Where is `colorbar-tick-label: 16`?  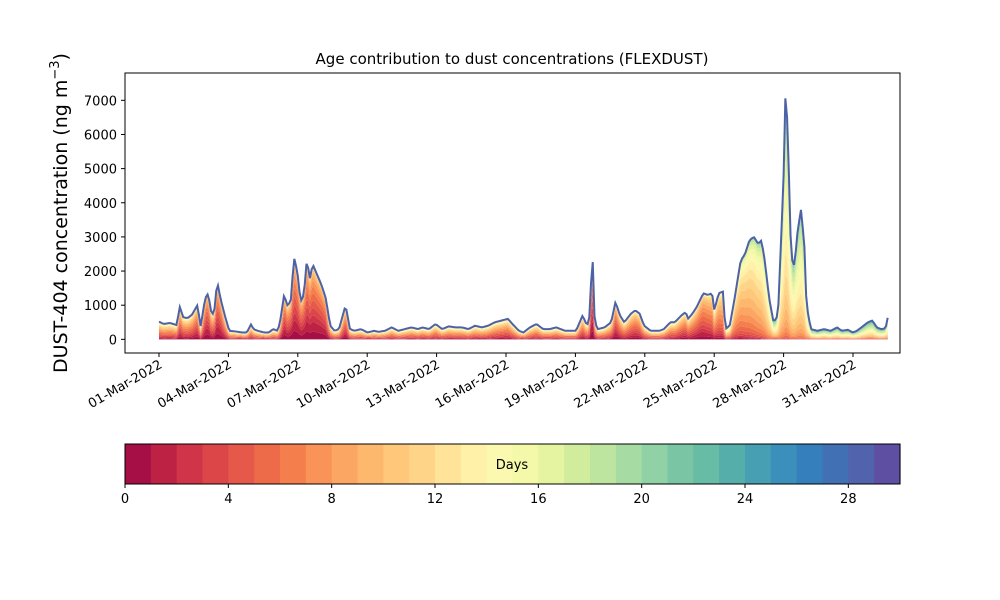
colorbar-tick-label: 16 is located at coordinates (538, 499).